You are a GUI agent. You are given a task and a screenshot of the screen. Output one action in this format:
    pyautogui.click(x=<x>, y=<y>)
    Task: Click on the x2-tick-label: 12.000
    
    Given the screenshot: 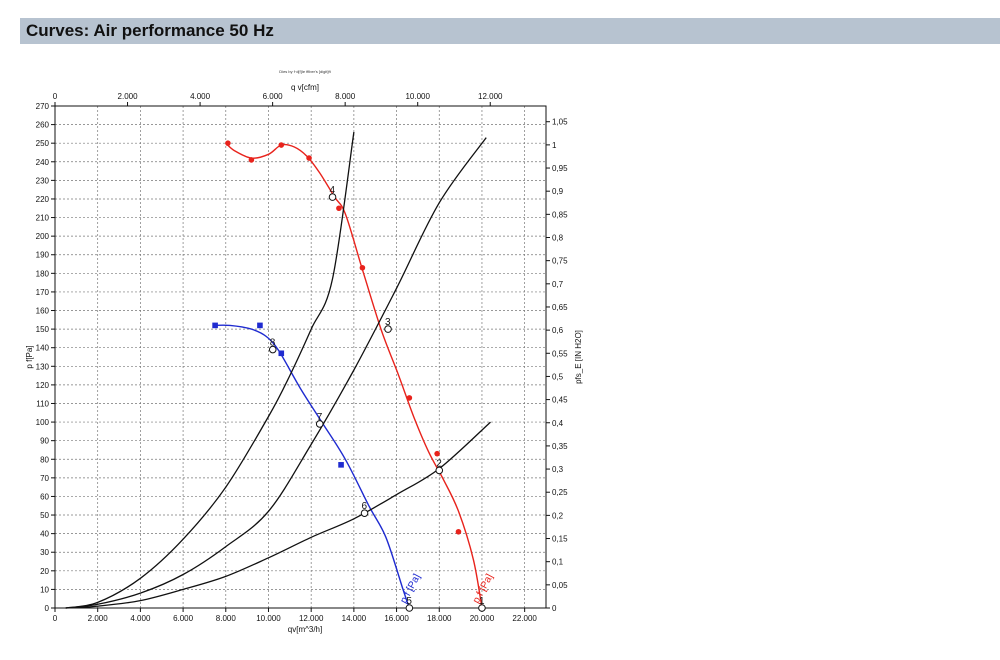 What is the action you would take?
    pyautogui.click(x=490, y=96)
    